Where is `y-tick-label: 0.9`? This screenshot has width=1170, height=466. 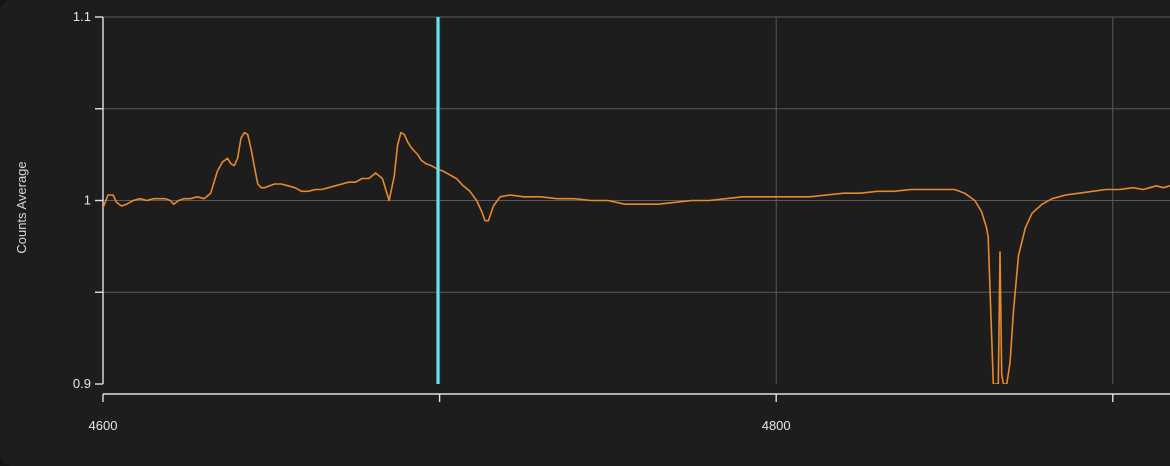
y-tick-label: 0.9 is located at coordinates (82, 383).